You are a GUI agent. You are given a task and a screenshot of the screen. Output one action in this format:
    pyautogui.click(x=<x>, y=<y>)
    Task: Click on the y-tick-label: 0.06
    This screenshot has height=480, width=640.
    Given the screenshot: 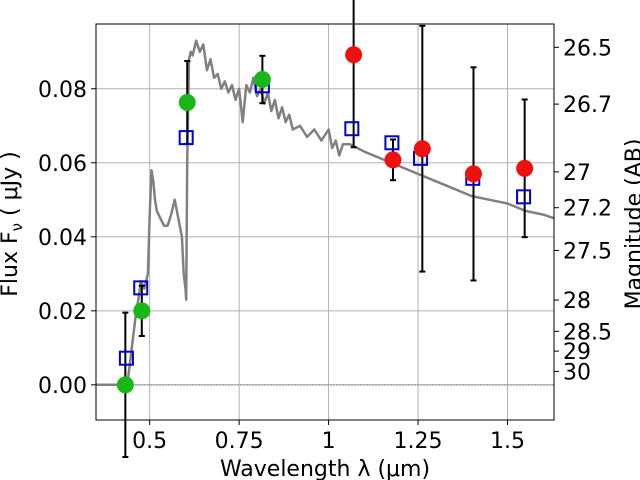 What is the action you would take?
    pyautogui.click(x=62, y=164)
    